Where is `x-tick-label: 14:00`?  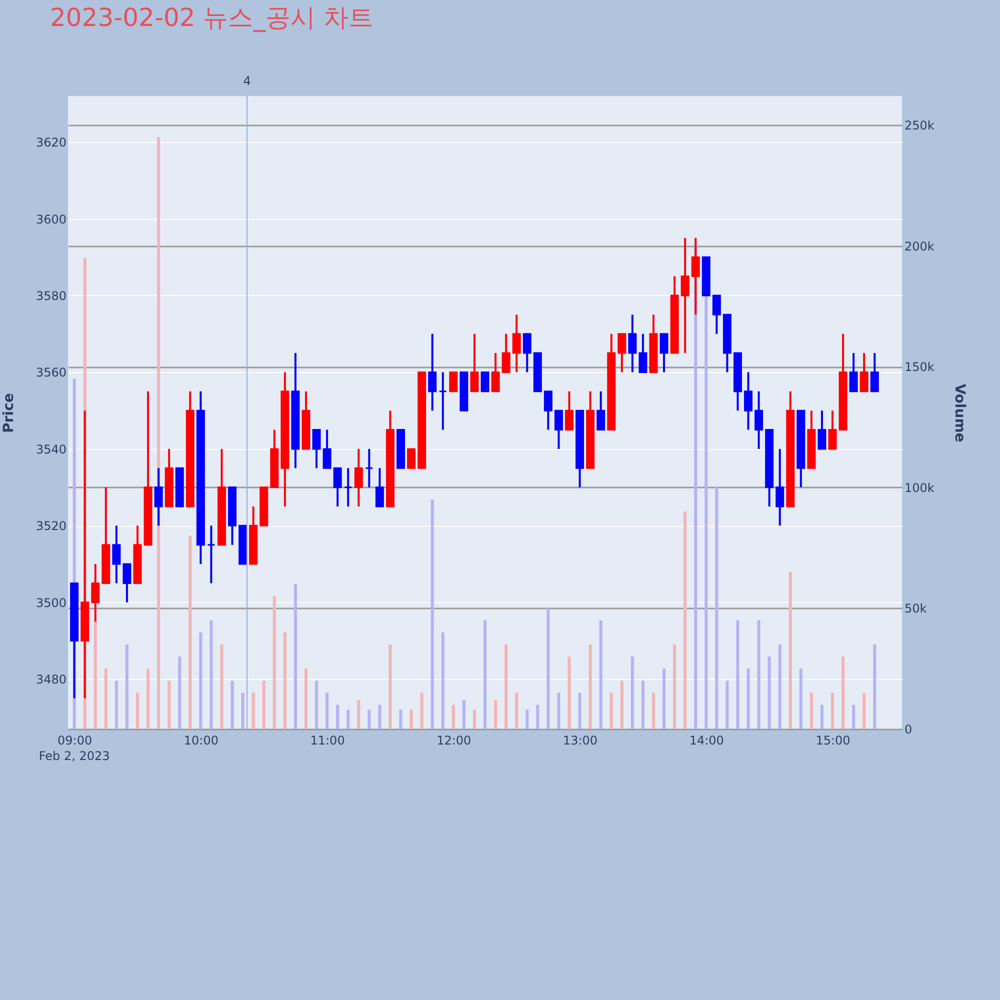 x-tick-label: 14:00 is located at coordinates (706, 741).